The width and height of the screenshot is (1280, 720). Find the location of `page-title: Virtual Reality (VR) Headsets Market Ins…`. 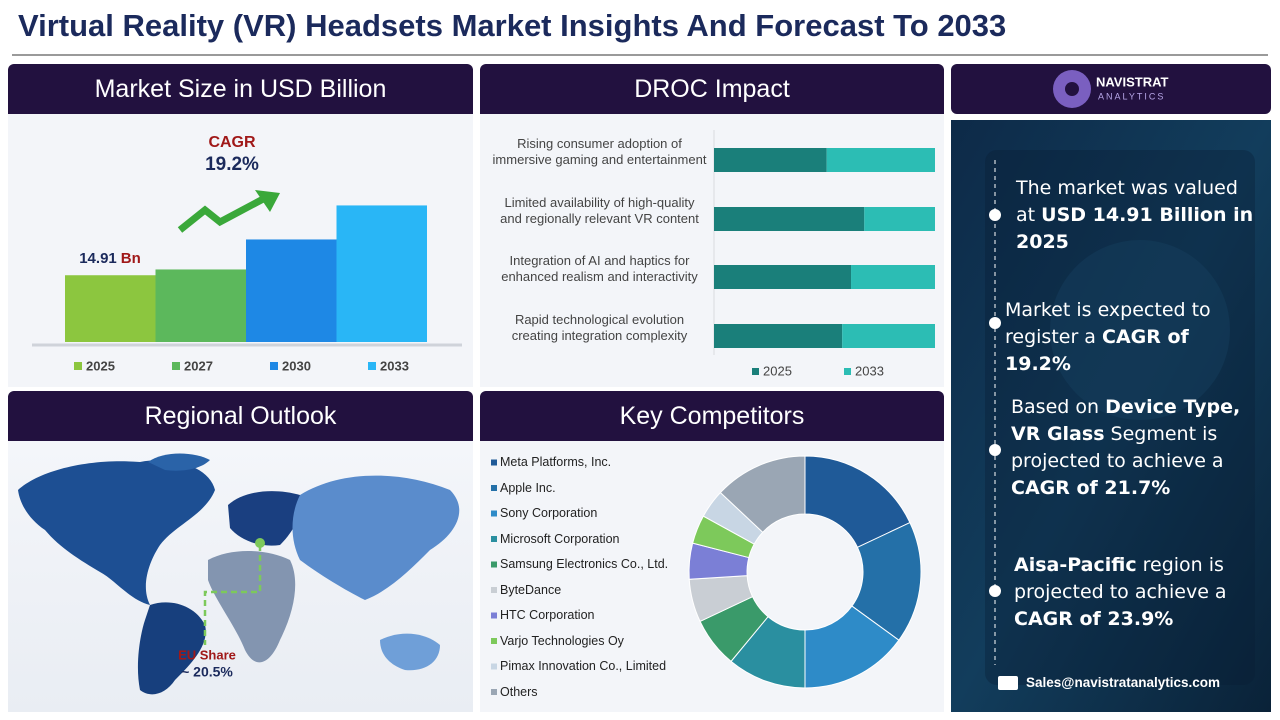

page-title: Virtual Reality (VR) Headsets Market Ins… is located at coordinates (512, 25).